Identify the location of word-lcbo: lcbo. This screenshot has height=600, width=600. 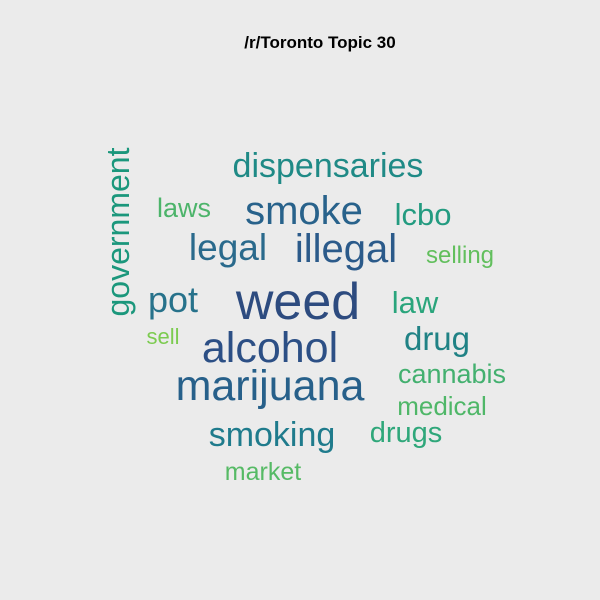
(423, 214).